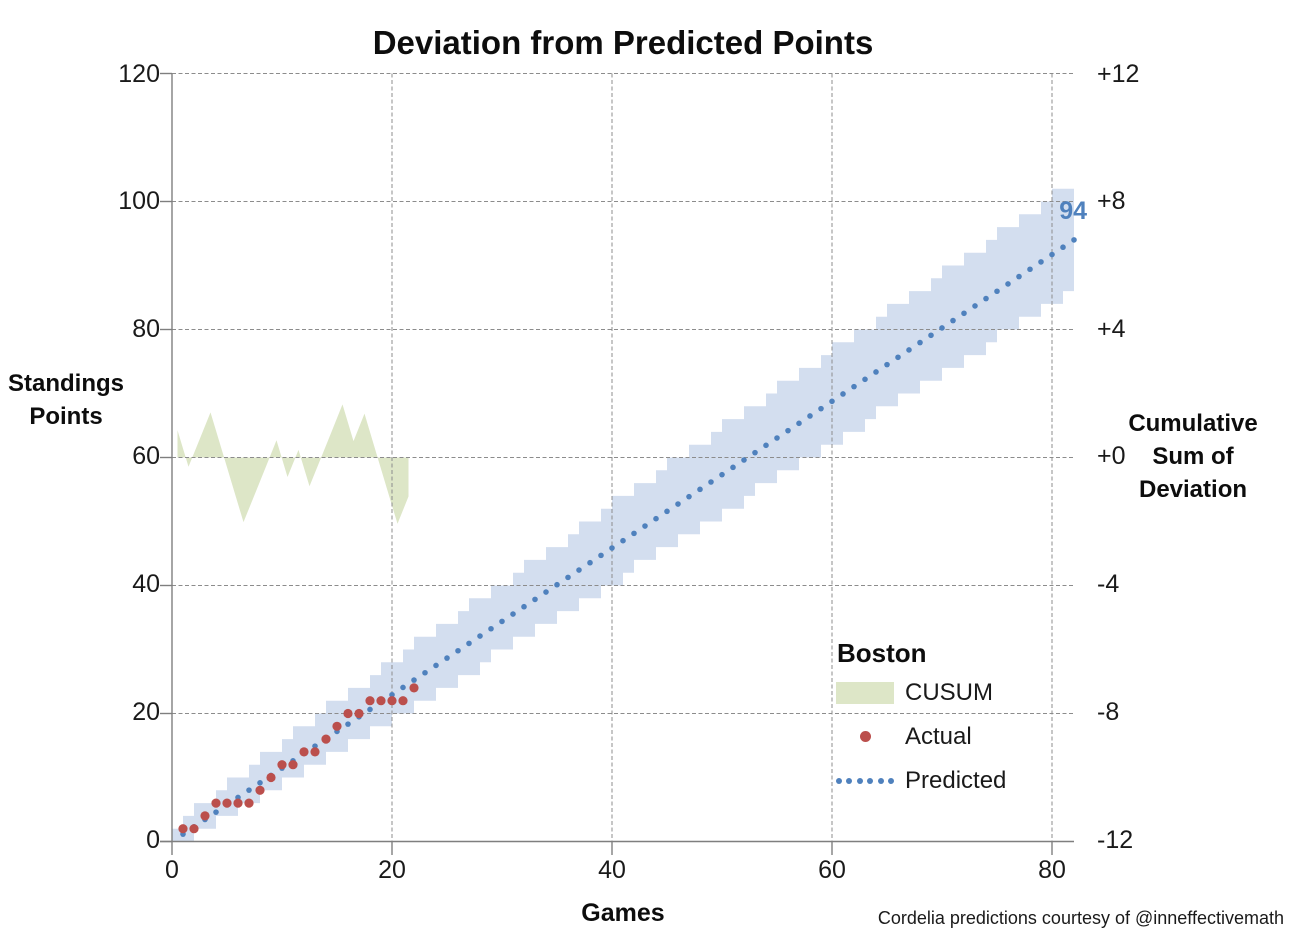 This screenshot has width=1294, height=940. I want to click on y-left-tick-label: 80, so click(146, 328).